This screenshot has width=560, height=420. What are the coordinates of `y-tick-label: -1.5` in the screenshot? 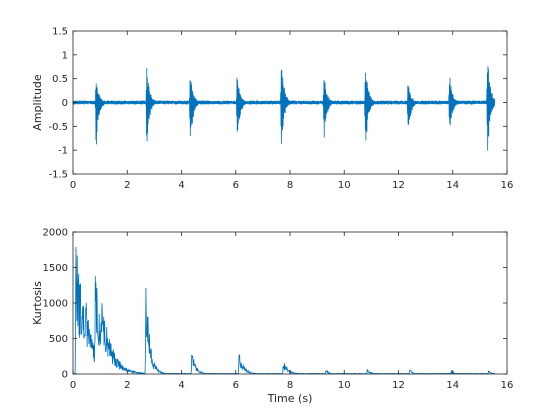 It's located at (58, 175).